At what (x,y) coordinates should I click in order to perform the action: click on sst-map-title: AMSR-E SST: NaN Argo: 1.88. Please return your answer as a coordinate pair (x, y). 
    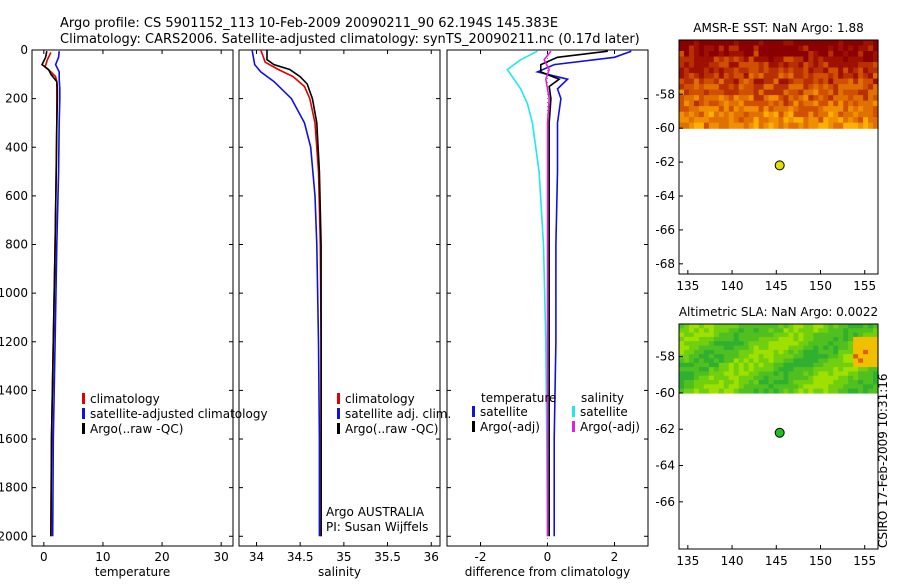
    Looking at the image, I should click on (778, 28).